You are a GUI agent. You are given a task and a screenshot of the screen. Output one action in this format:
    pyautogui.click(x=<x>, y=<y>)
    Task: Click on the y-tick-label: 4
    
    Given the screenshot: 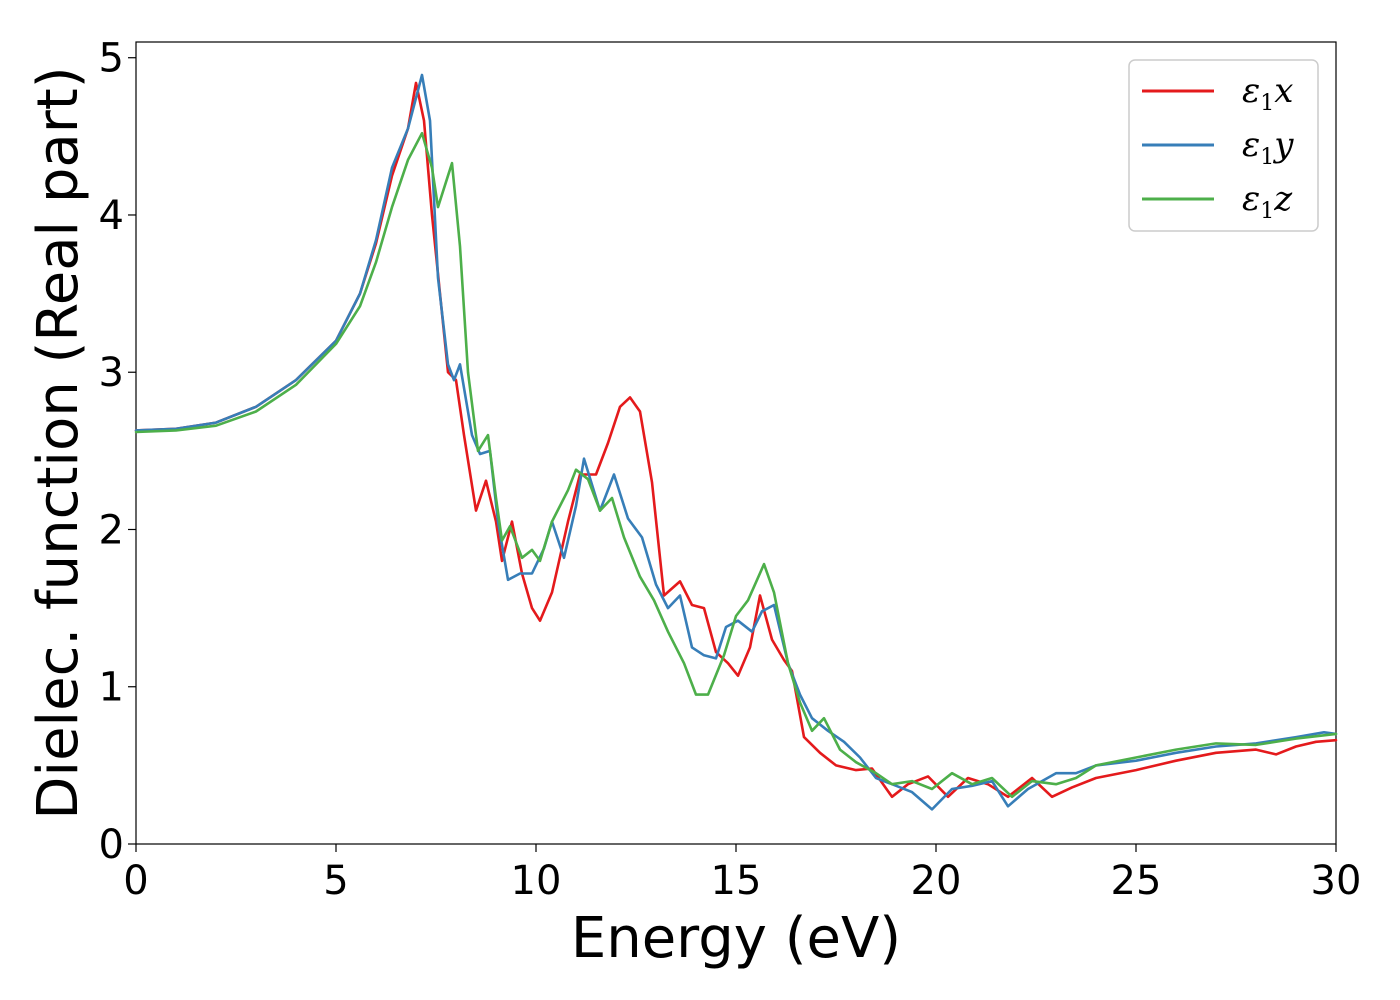 What is the action you would take?
    pyautogui.click(x=111, y=216)
    